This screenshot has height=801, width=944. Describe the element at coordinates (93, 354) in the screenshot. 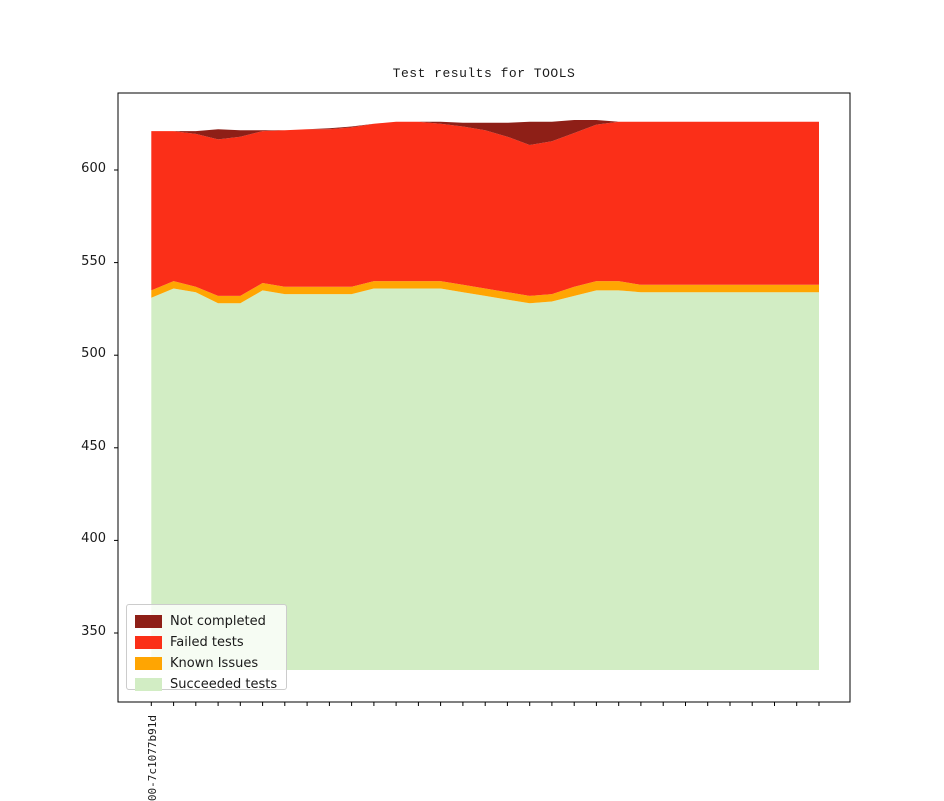

I see `y-tick-label: 500` at that location.